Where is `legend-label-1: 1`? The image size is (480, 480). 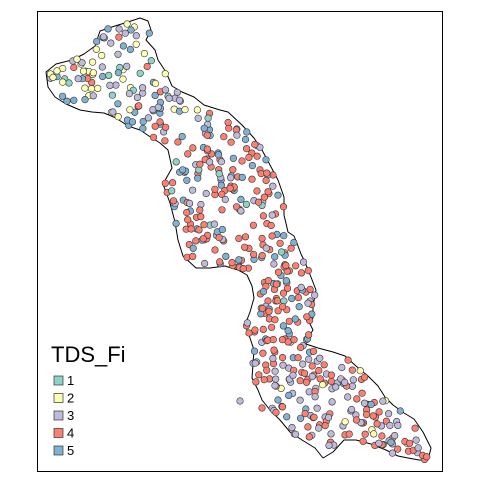
legend-label-1: 1 is located at coordinates (70, 380).